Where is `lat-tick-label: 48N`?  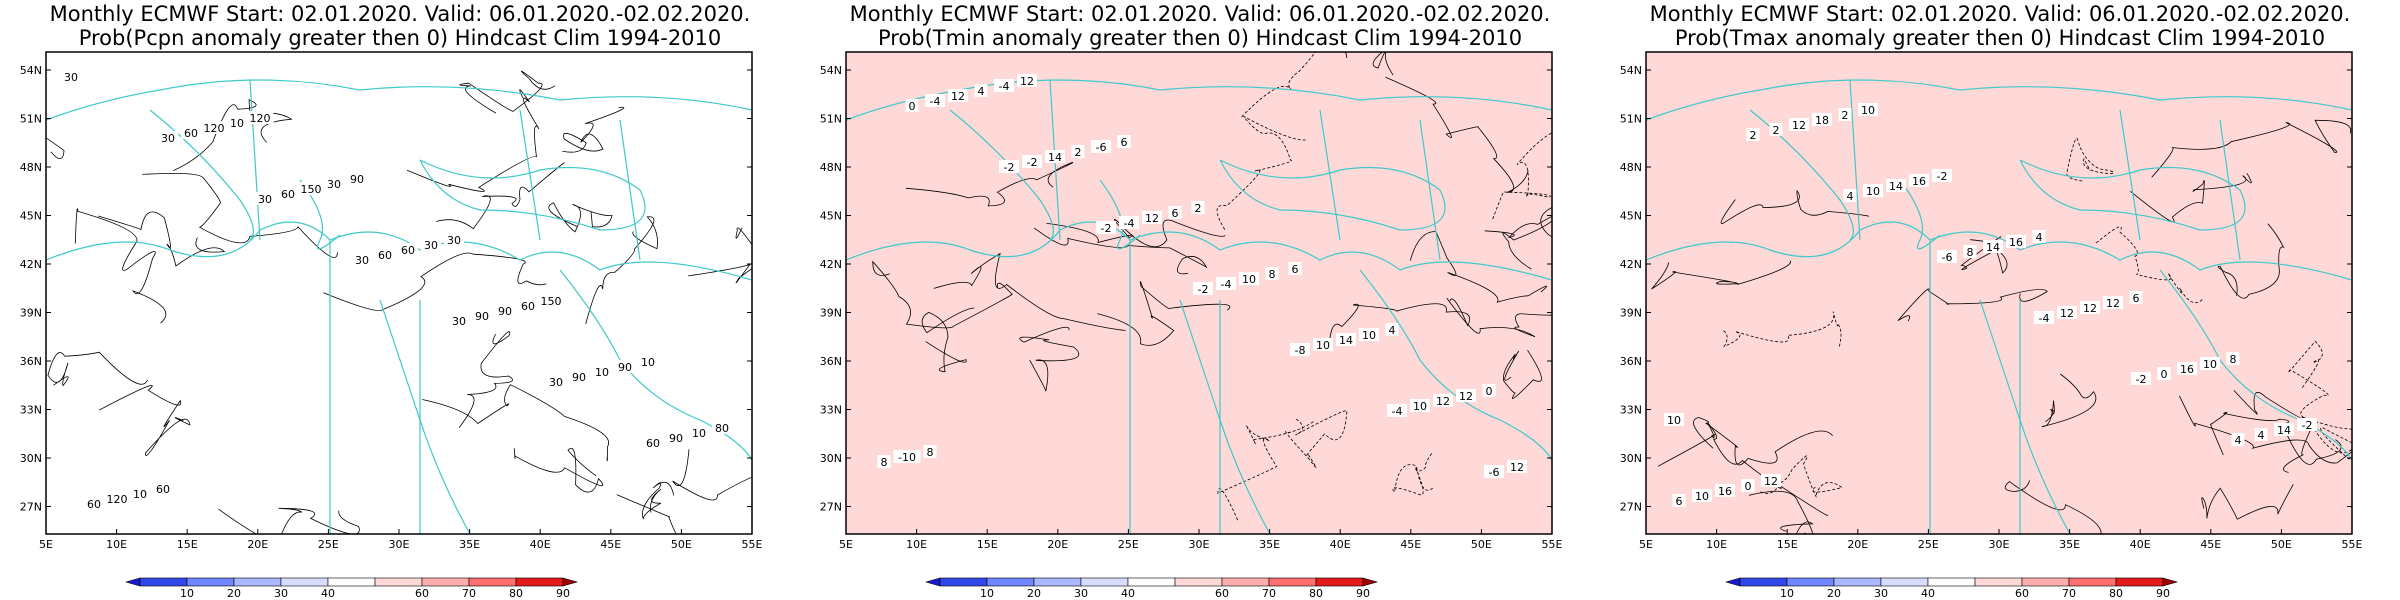 lat-tick-label: 48N is located at coordinates (31, 167).